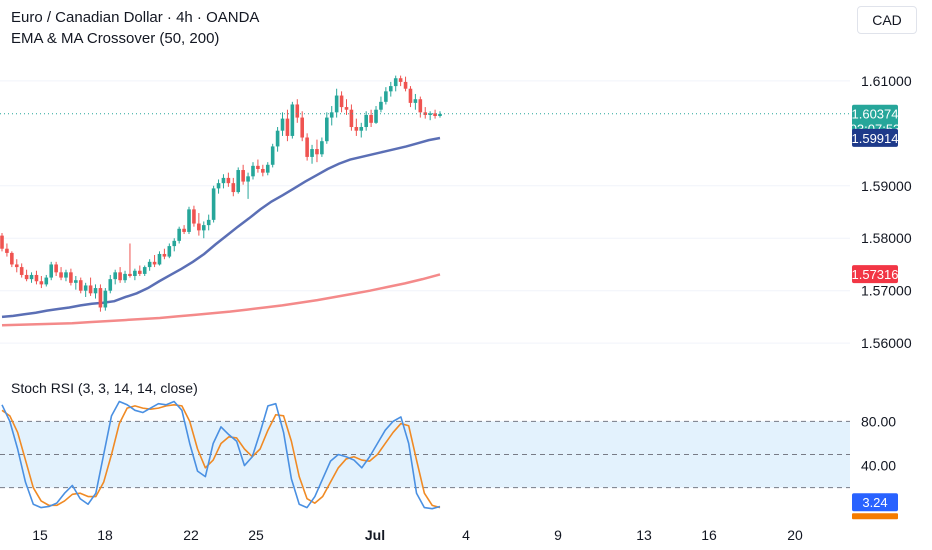 The height and width of the screenshot is (550, 932). What do you see at coordinates (417, 535) in the screenshot?
I see `time-axis: 15 18 22 25 Jul 4 9 13 16 20` at bounding box center [417, 535].